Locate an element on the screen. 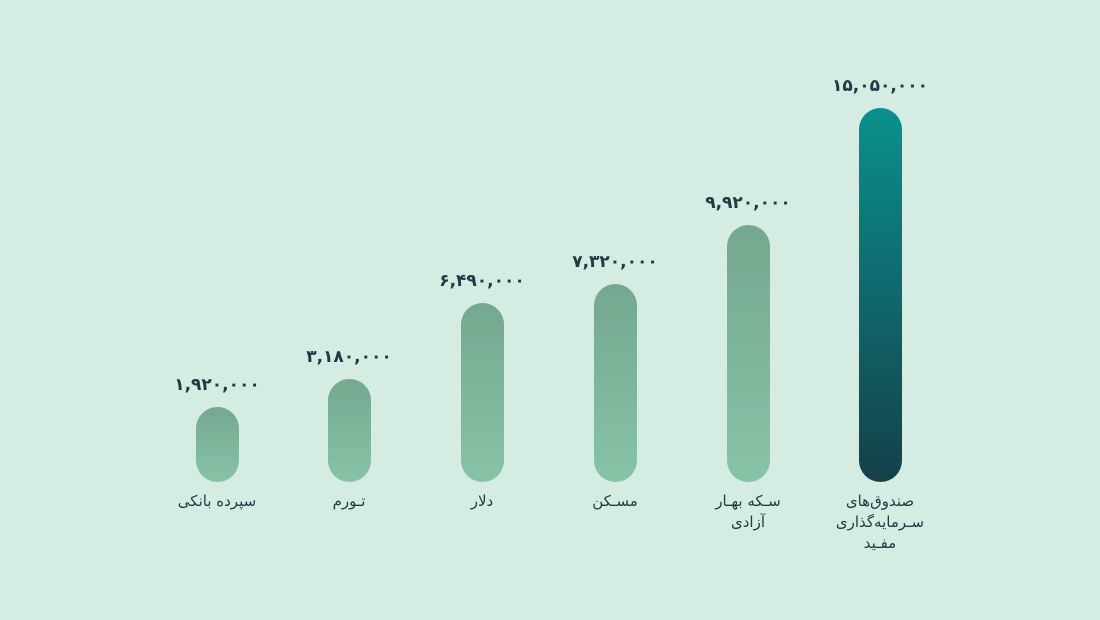 This screenshot has width=1100, height=620. category-label: تـورم is located at coordinates (349, 501).